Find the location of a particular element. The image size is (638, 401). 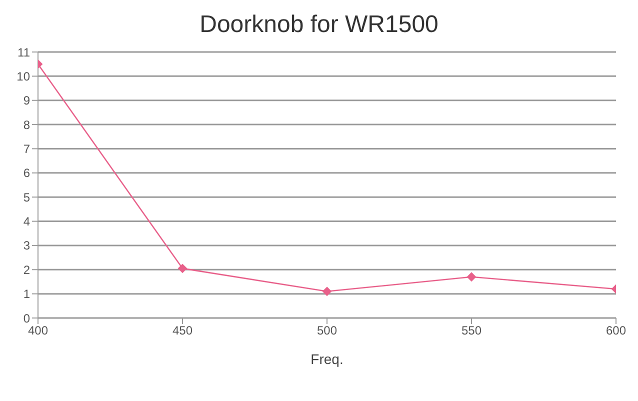

y-tick-label: 1 is located at coordinates (26, 294).